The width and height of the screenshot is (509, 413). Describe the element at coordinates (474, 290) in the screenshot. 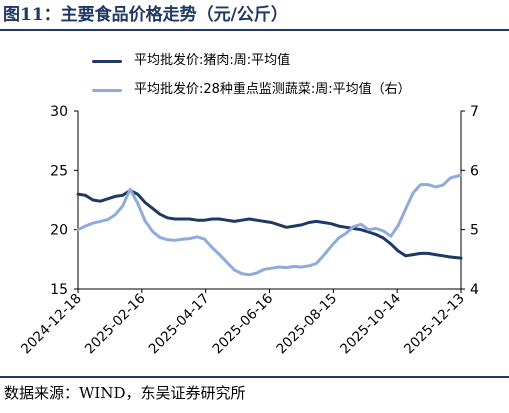

I see `y-right-tick-label: 4` at that location.